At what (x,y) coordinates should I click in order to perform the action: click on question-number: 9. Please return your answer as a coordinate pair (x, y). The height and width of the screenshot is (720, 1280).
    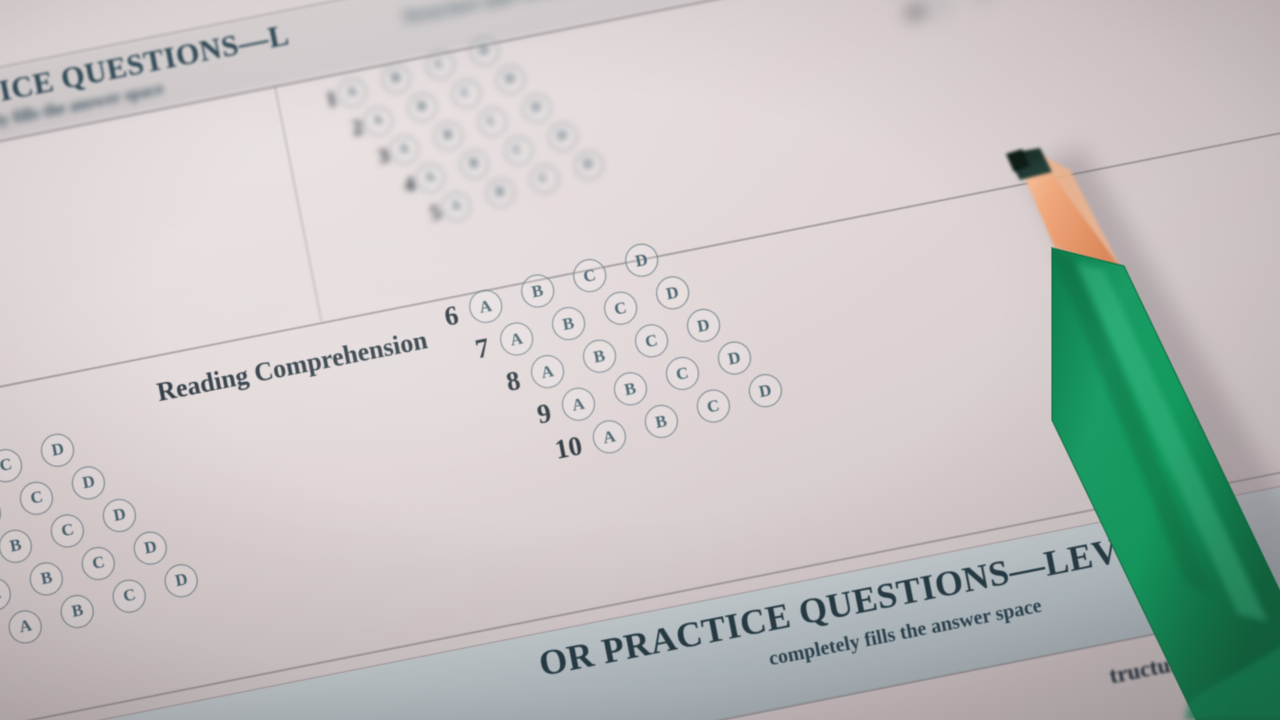
    Looking at the image, I should click on (544, 413).